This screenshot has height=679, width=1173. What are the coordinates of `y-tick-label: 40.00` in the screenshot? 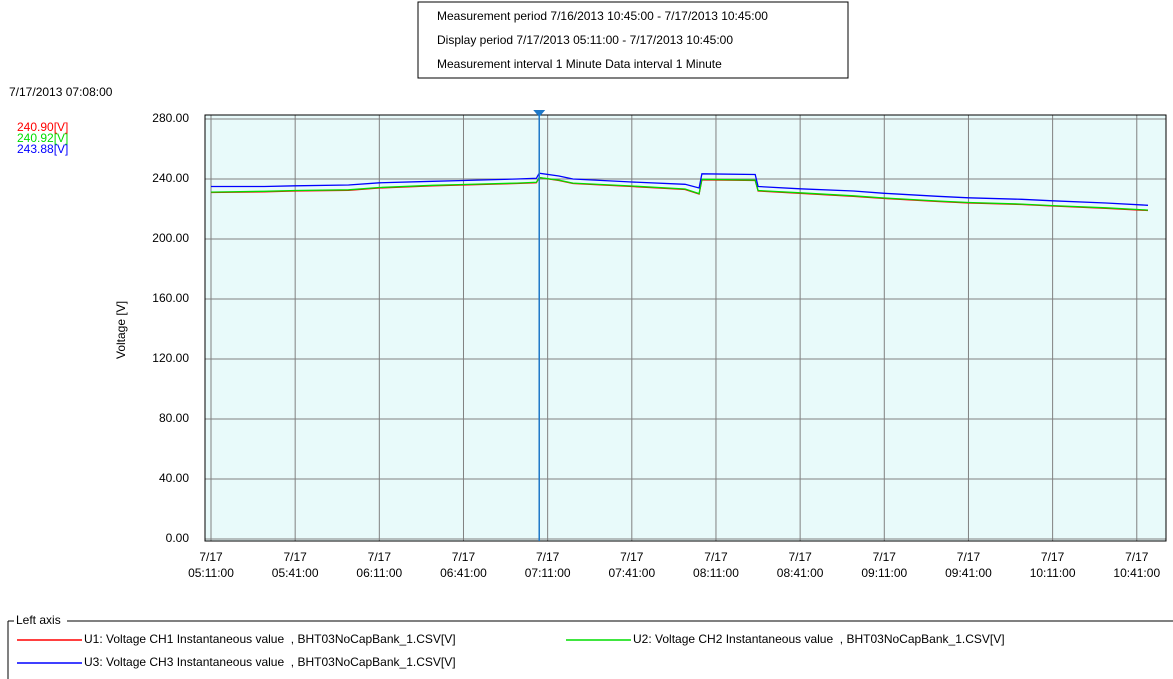 It's located at (174, 478).